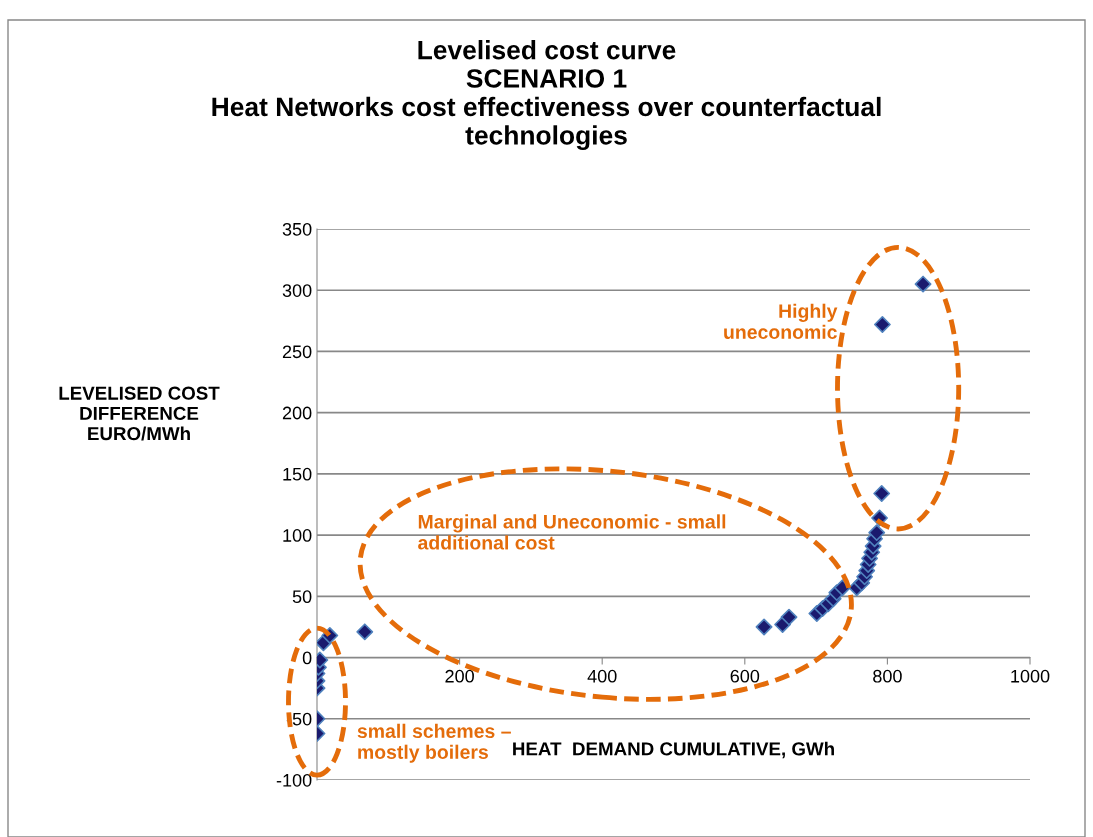 This screenshot has height=837, width=1093. I want to click on x-tick-label: 400, so click(602, 676).